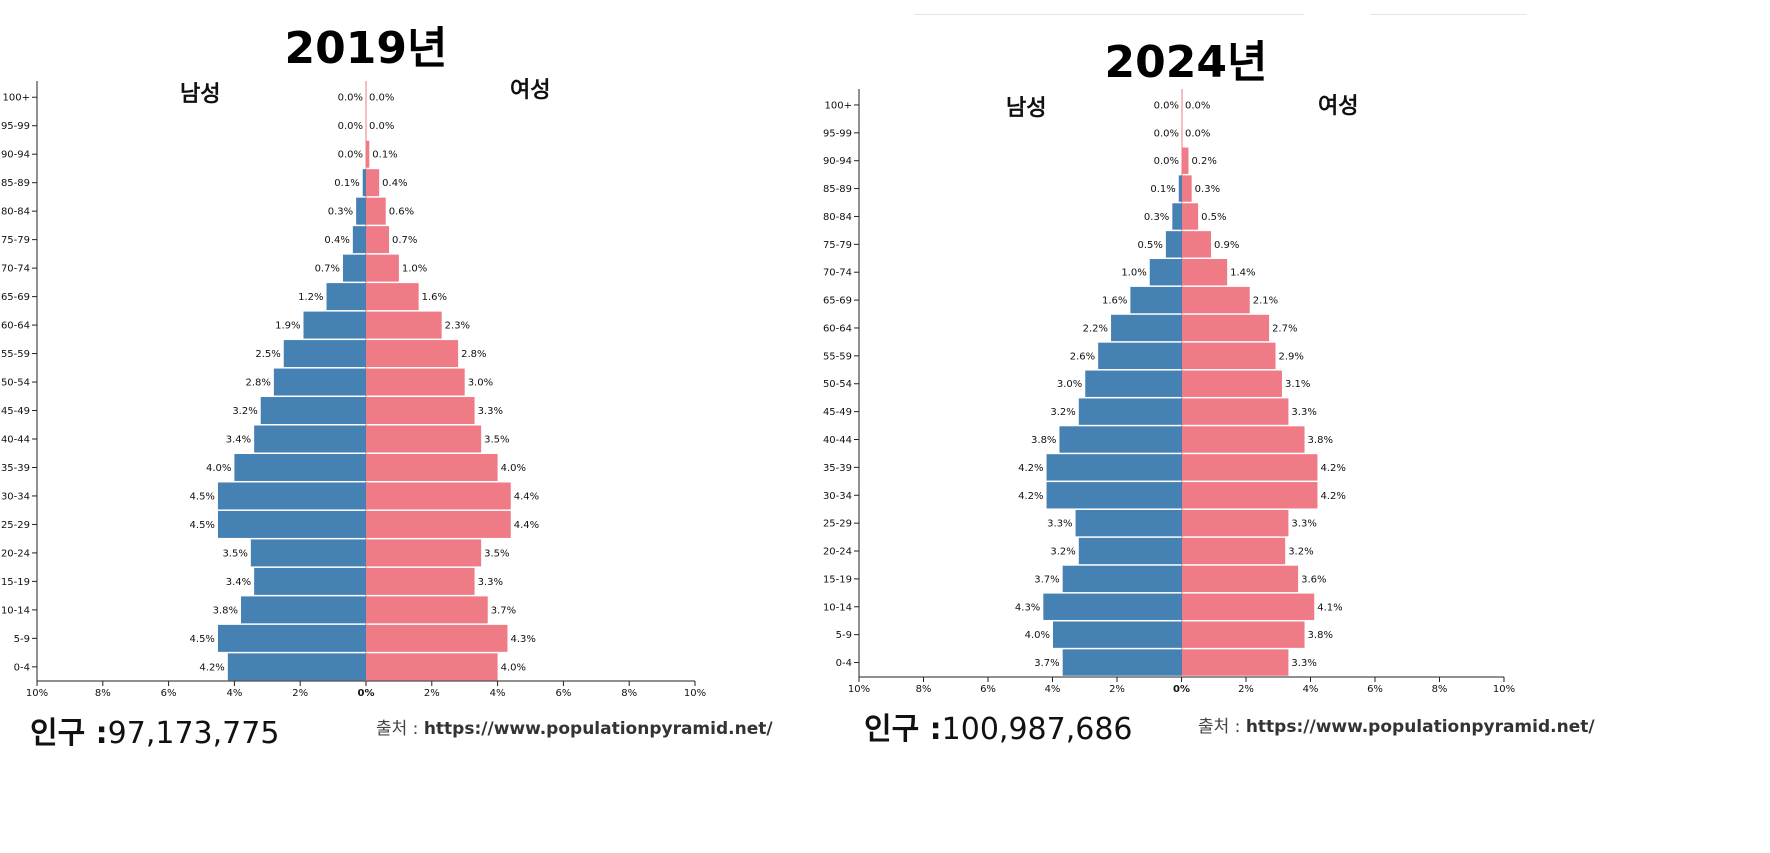 The width and height of the screenshot is (1770, 853). I want to click on female-value-label: 4.1%, so click(1329, 607).